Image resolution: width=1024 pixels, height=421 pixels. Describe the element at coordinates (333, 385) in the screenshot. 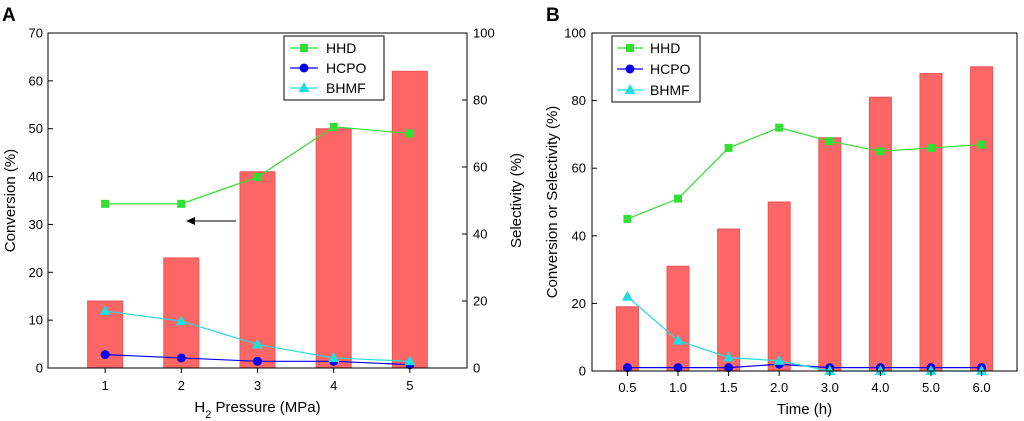

I see `x-tick-label: 4` at that location.